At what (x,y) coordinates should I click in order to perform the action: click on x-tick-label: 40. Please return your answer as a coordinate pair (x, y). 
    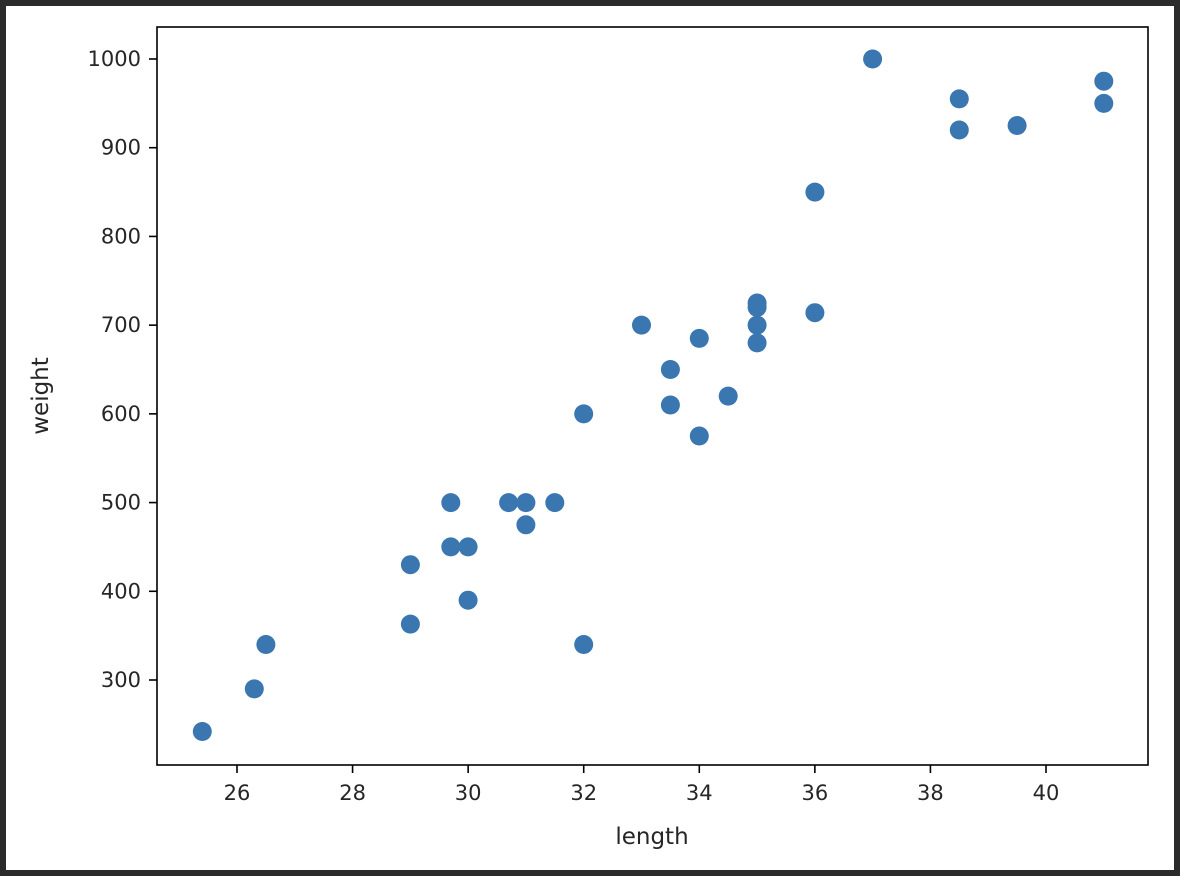
    Looking at the image, I should click on (1046, 793).